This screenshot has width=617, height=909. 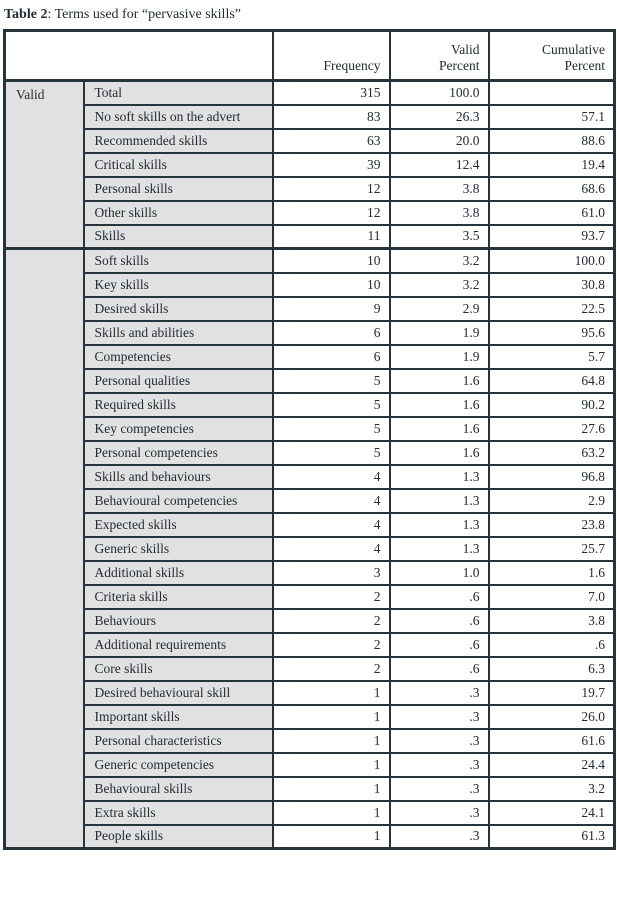 I want to click on table-row: Required skills 5 1.6 90.2, so click(x=310, y=404).